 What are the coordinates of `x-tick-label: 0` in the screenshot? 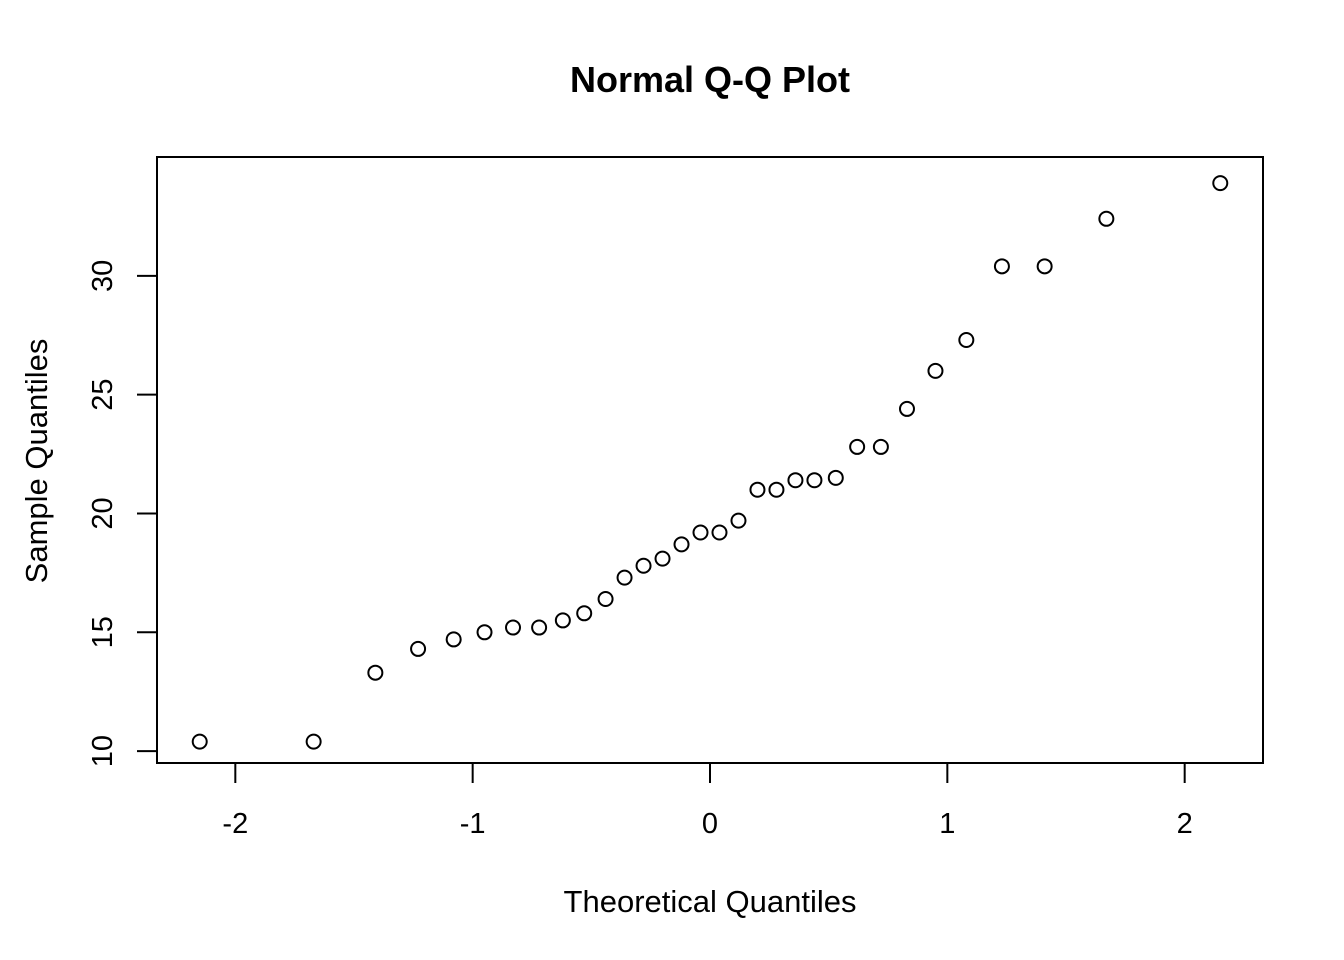 It's located at (710, 824).